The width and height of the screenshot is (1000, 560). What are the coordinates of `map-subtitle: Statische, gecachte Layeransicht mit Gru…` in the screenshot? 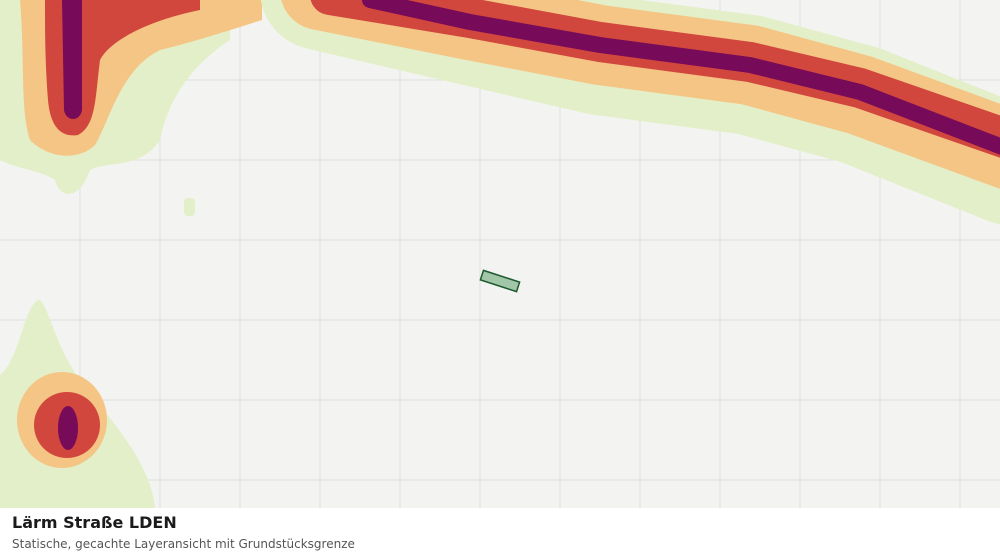 It's located at (183, 544).